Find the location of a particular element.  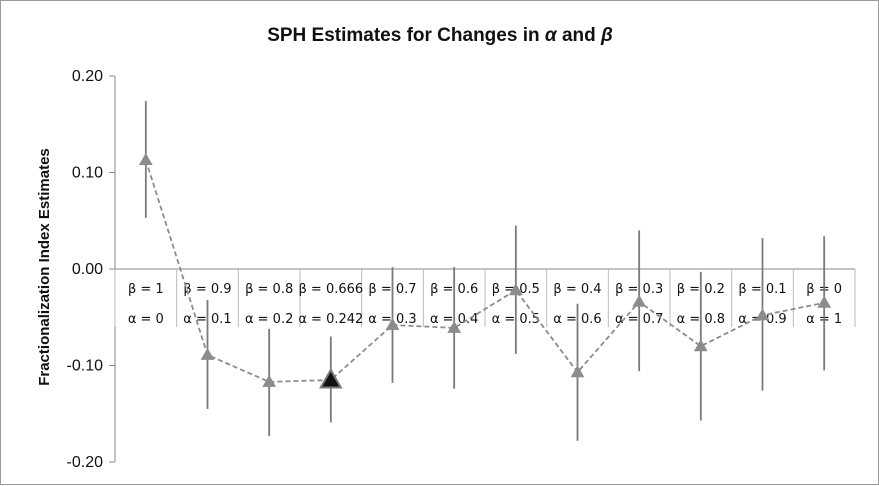

category-beta-label: β = 1 is located at coordinates (146, 289).